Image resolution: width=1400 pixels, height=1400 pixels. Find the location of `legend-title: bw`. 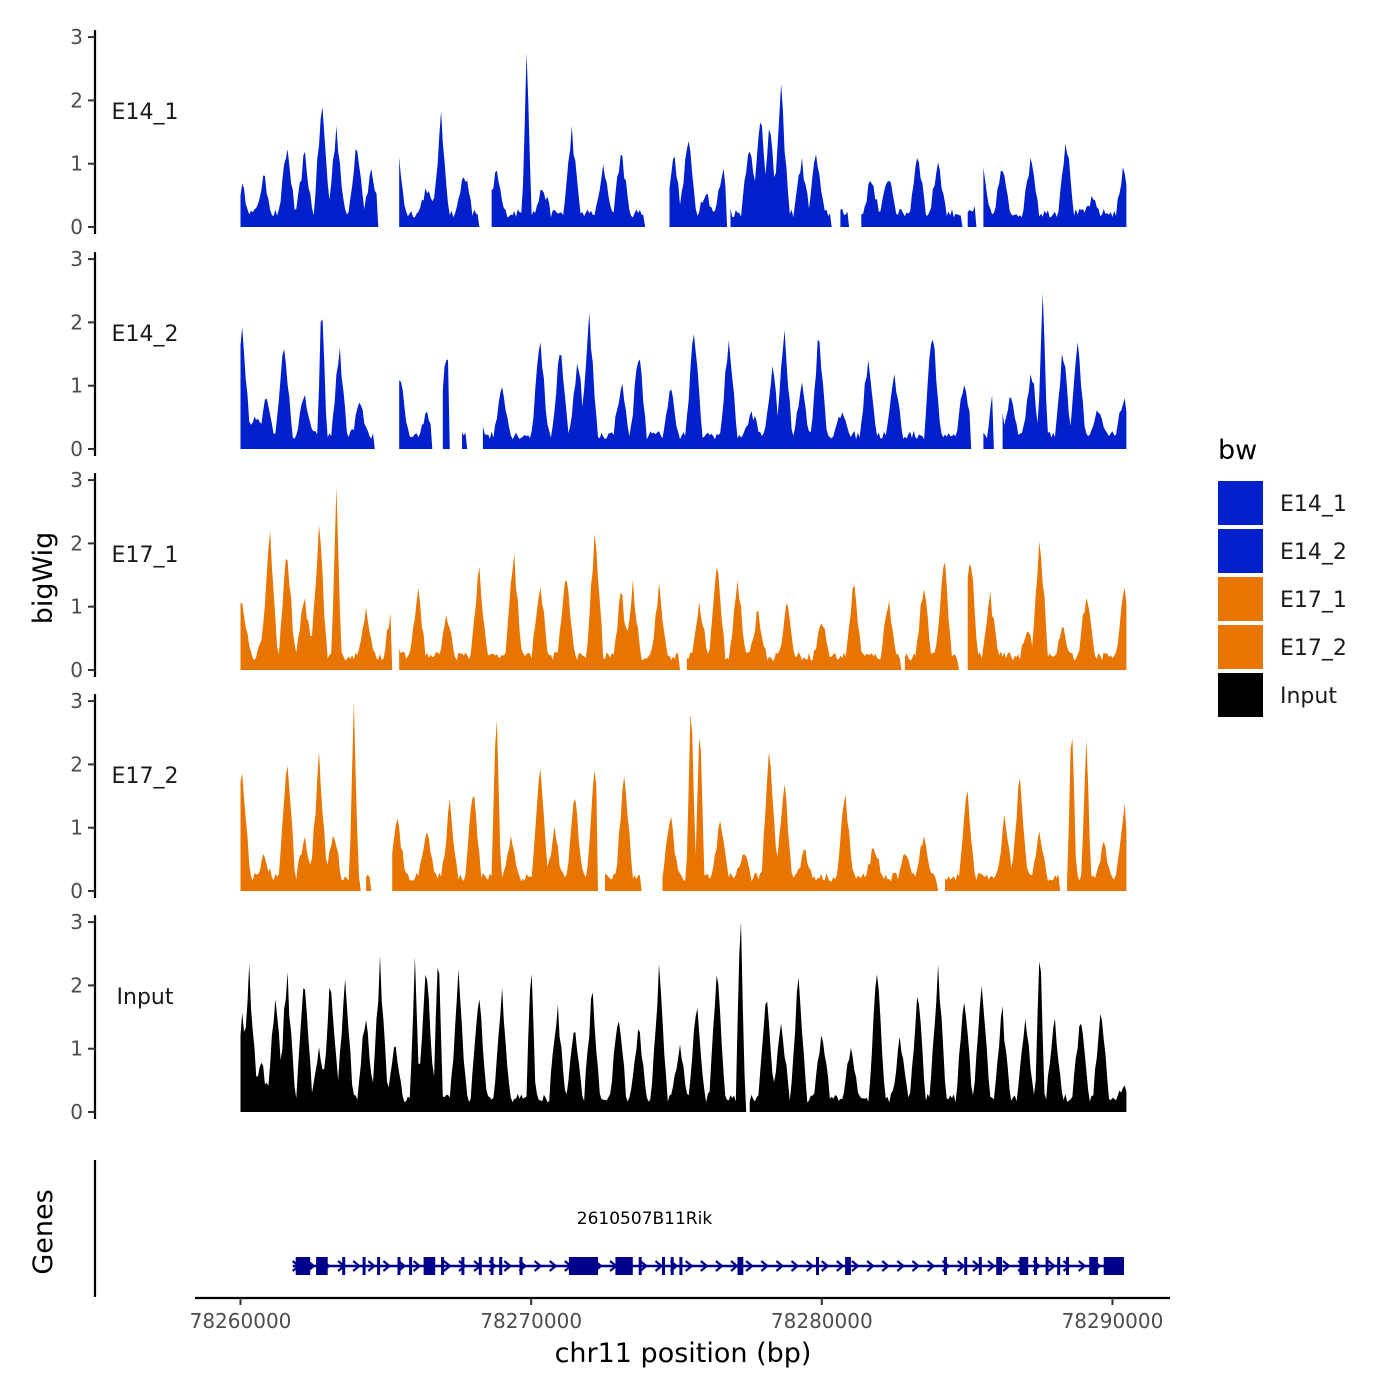

legend-title: bw is located at coordinates (1237, 450).